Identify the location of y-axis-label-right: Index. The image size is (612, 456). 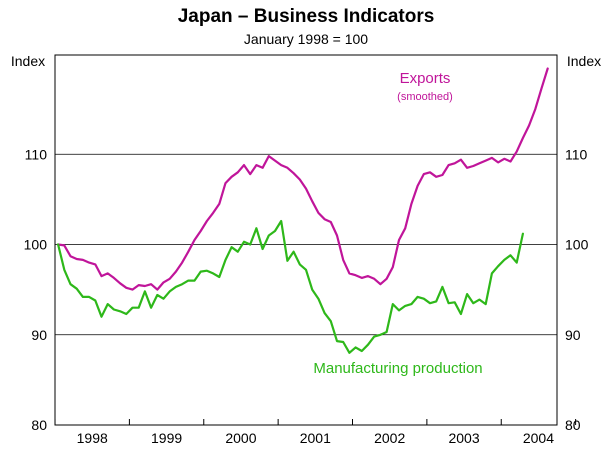
(584, 61).